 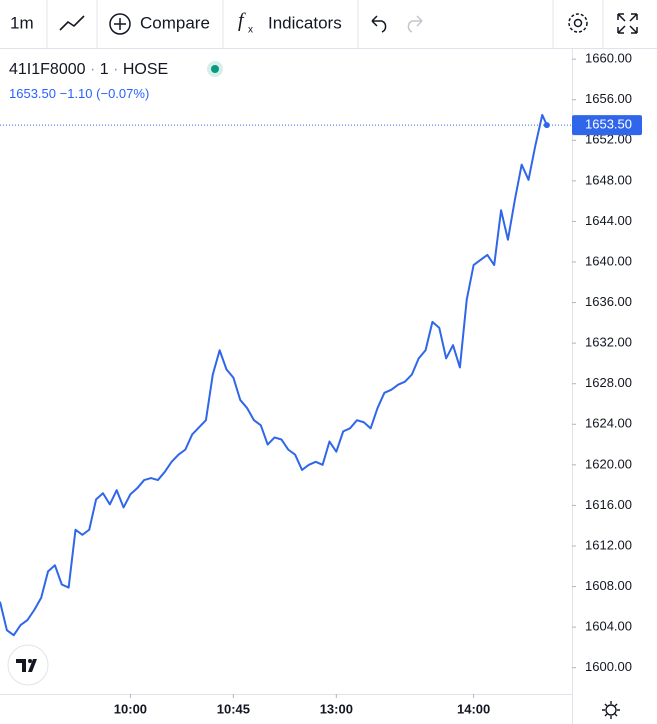 What do you see at coordinates (608, 301) in the screenshot?
I see `y-tick-label: 1636.00` at bounding box center [608, 301].